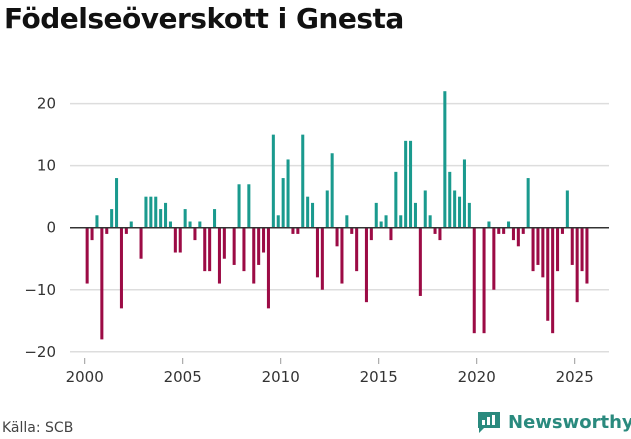 The height and width of the screenshot is (439, 631). What do you see at coordinates (40, 228) in the screenshot?
I see `y-axis: −20 −10 0 10 20` at bounding box center [40, 228].